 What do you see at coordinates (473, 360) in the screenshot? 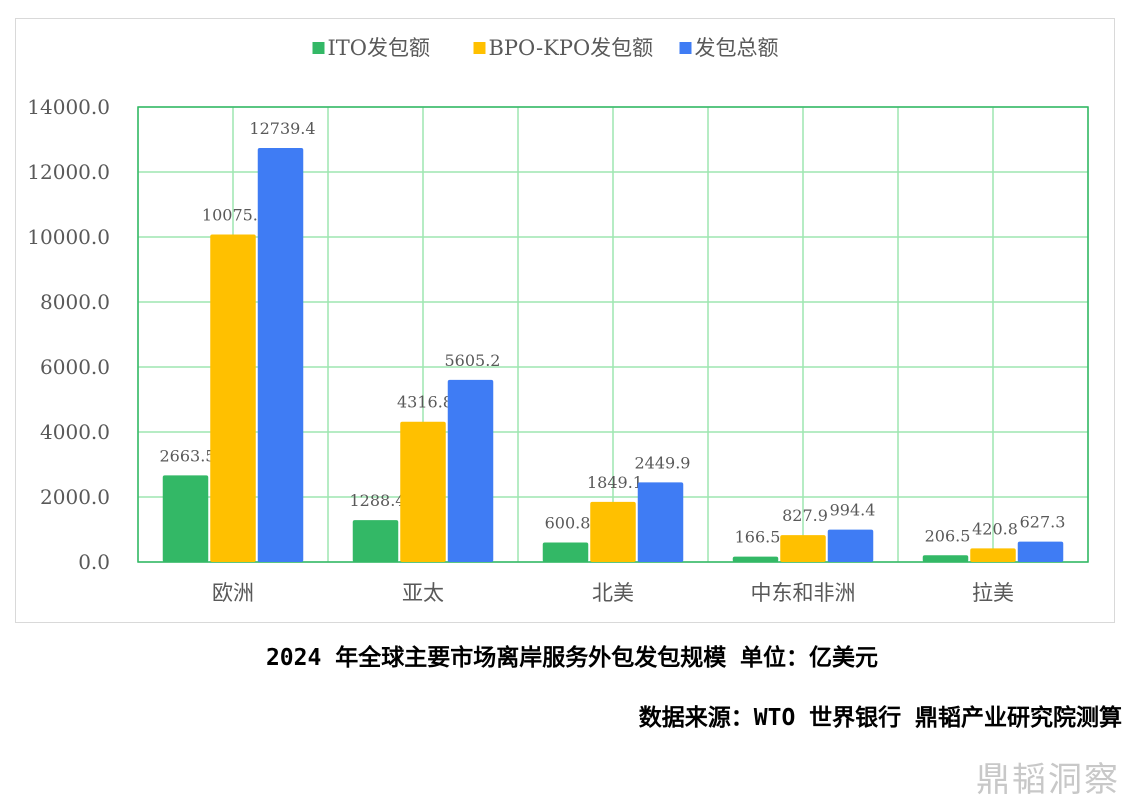
I see `data-label: 5605.2` at bounding box center [473, 360].